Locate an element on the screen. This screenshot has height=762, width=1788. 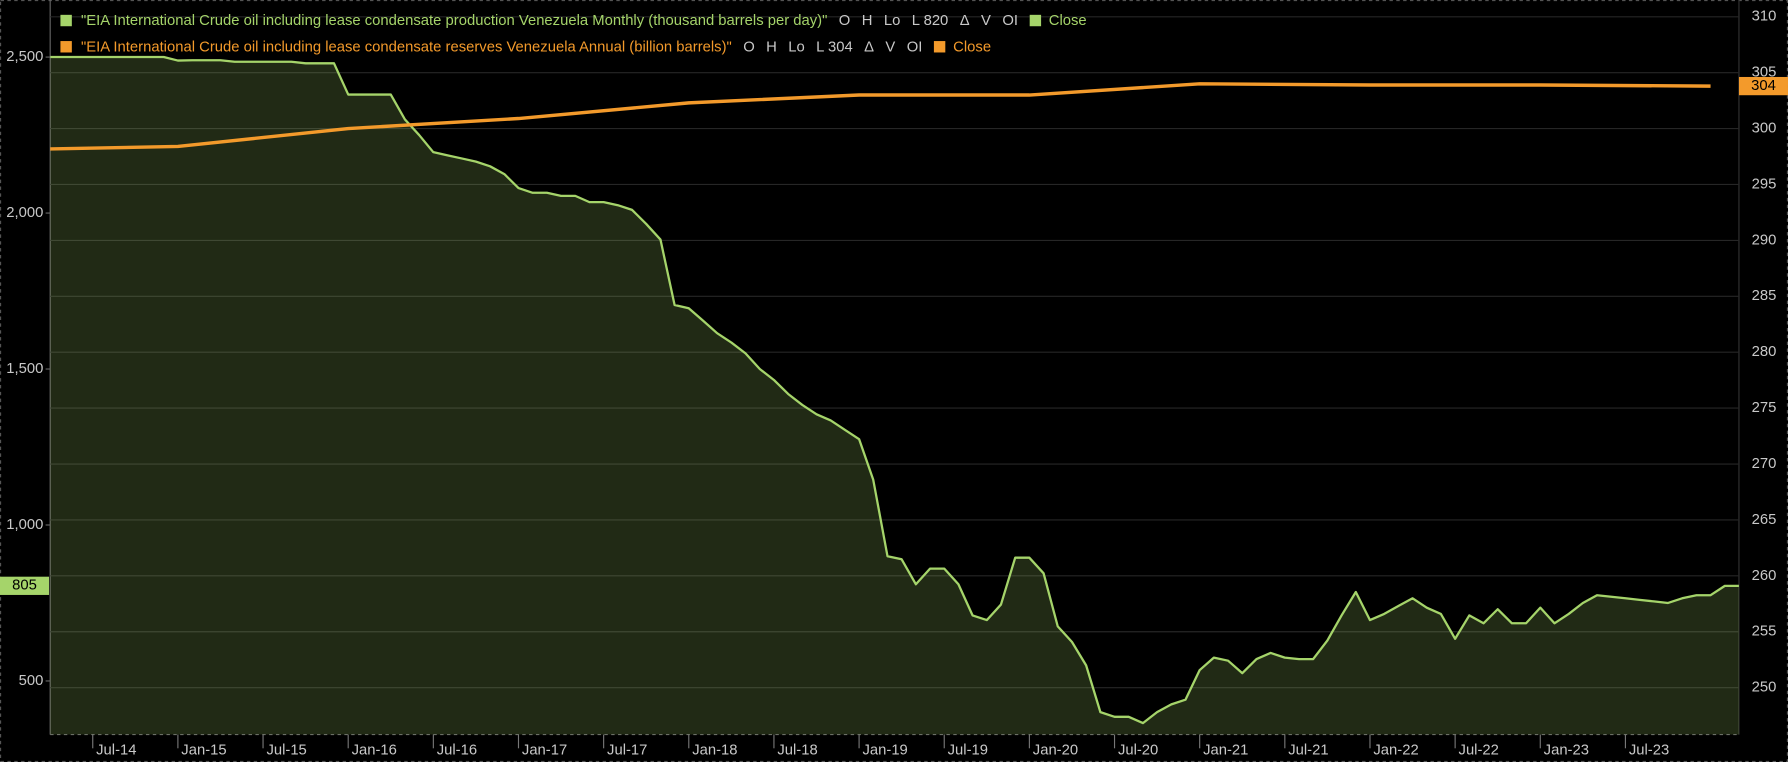
y-tick-label: 1,500 is located at coordinates (24, 369).